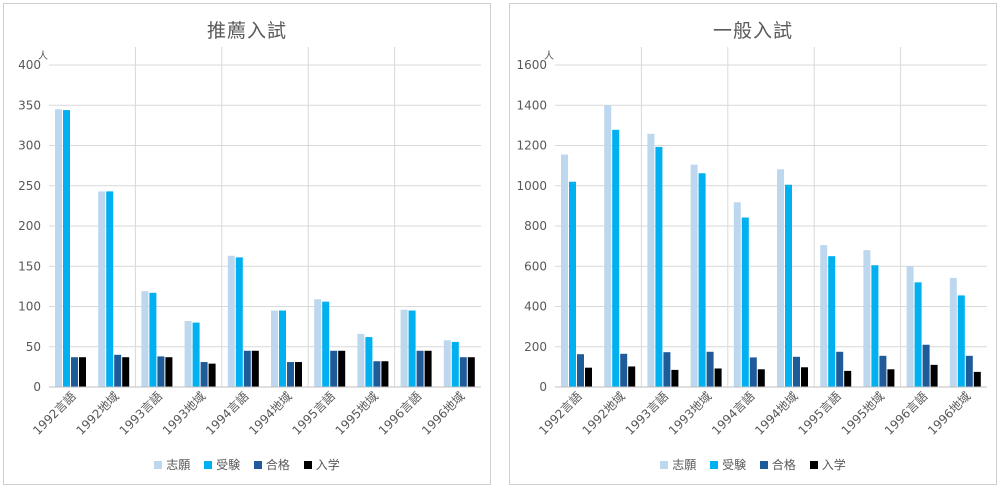  Describe the element at coordinates (531, 146) in the screenshot. I see `y-tick-label: 1200` at that location.